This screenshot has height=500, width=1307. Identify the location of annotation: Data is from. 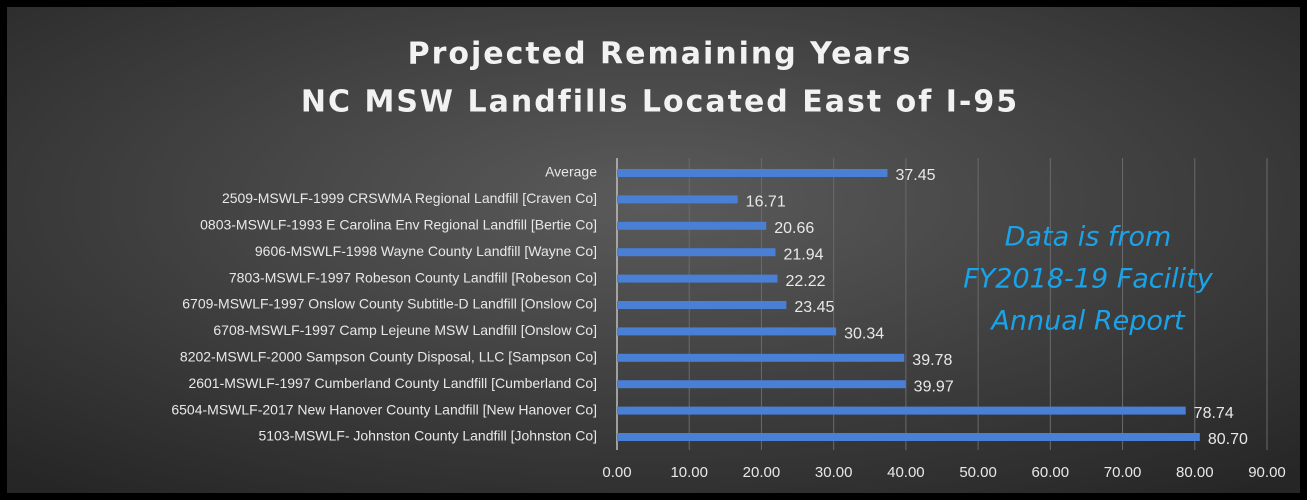
(1088, 237).